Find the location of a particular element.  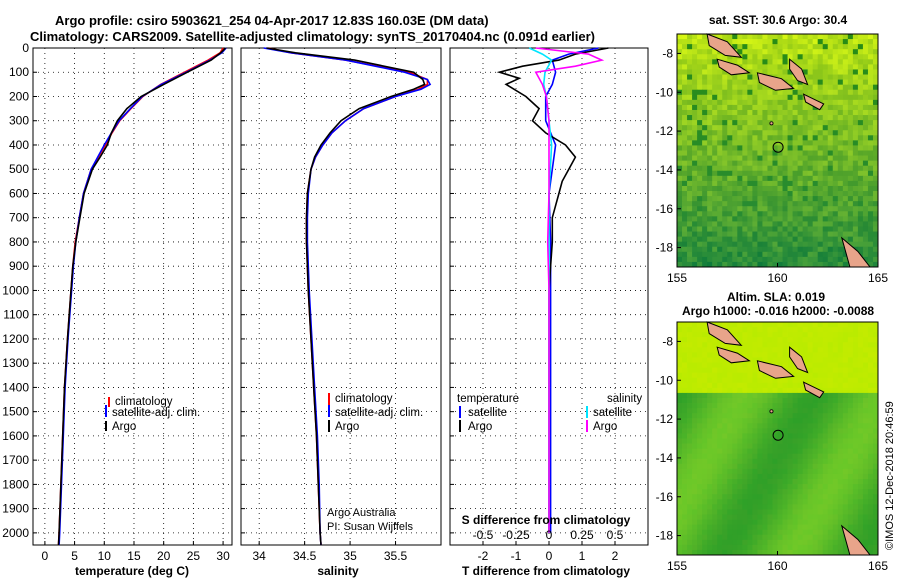

legend-temperature-title: temperature is located at coordinates (488, 399).